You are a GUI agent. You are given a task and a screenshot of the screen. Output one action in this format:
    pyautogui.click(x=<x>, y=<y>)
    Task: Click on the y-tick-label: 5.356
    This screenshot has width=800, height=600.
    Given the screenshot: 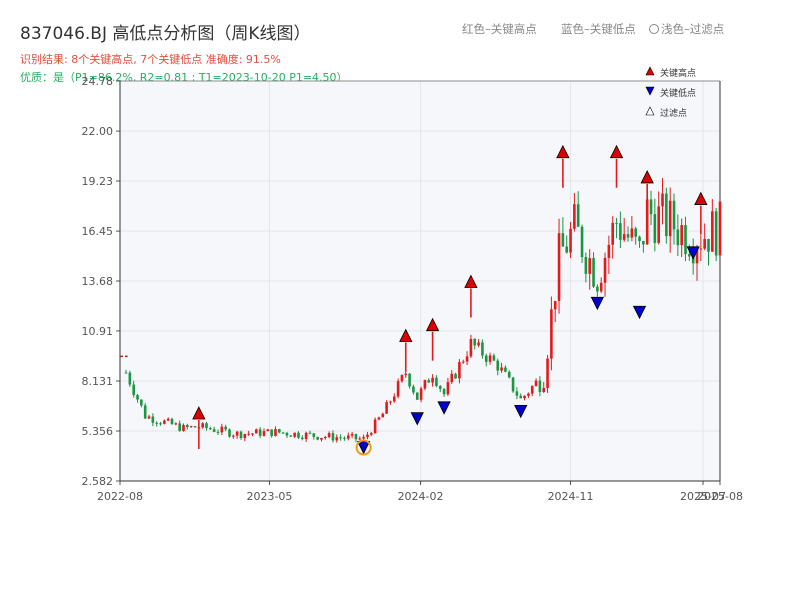 What is the action you would take?
    pyautogui.click(x=98, y=431)
    